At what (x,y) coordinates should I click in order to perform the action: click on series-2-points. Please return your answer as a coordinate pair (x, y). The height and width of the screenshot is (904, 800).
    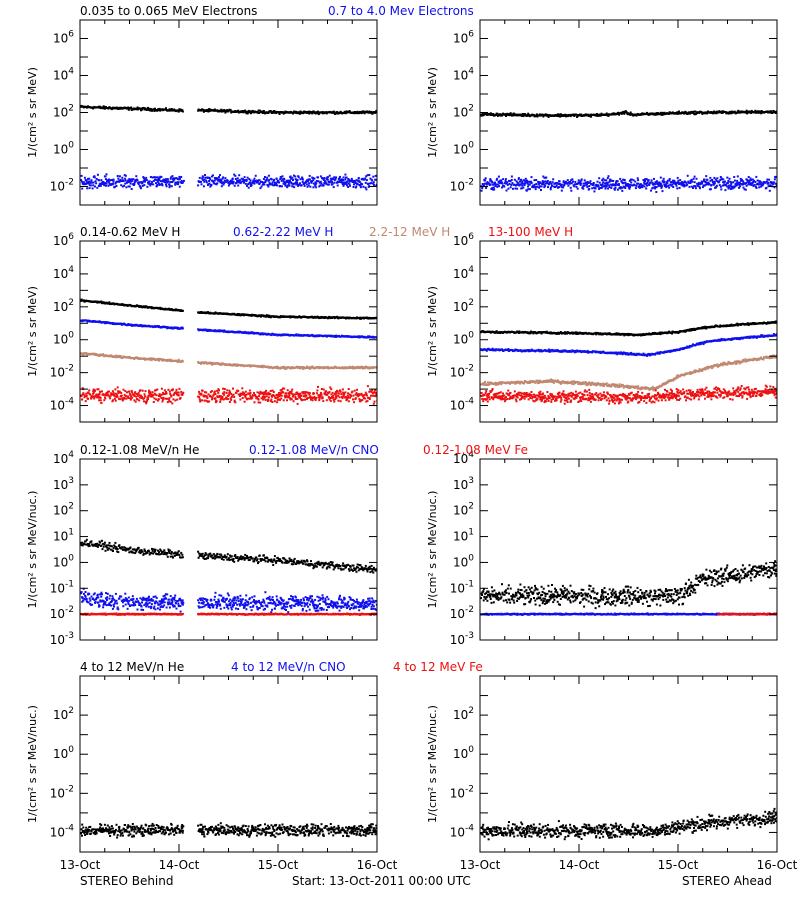
    Looking at the image, I should click on (630, 184).